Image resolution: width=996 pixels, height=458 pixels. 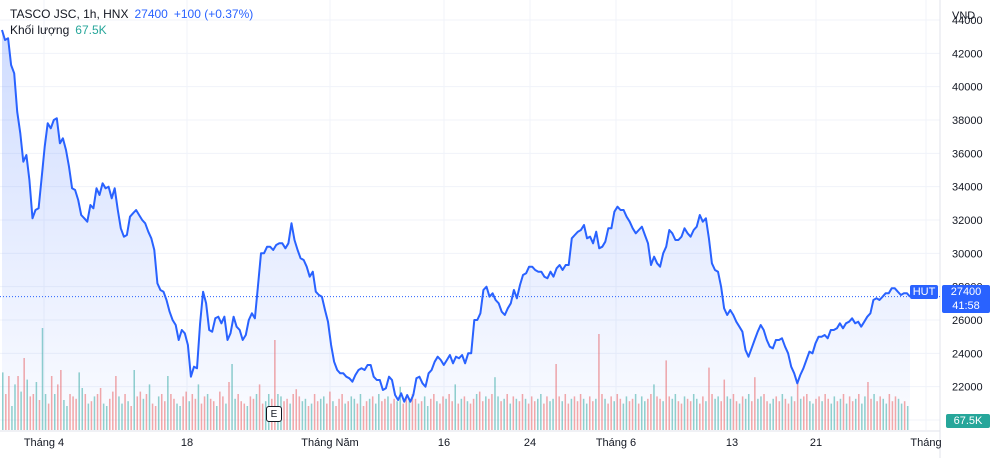 I want to click on time-tick-label: Tháng, so click(x=925, y=443).